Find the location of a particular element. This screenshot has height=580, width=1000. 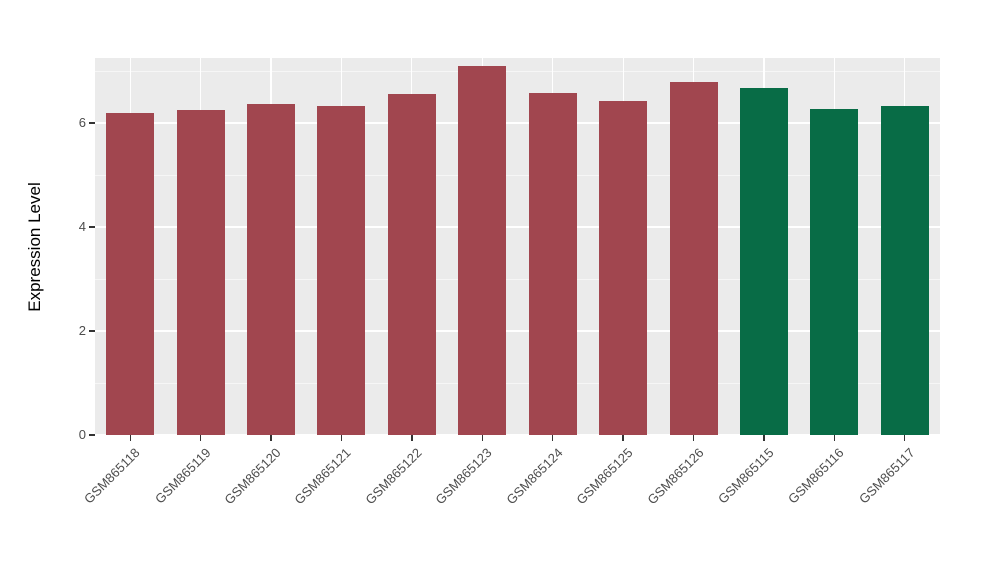

bar-GSM865119 is located at coordinates (200, 272).